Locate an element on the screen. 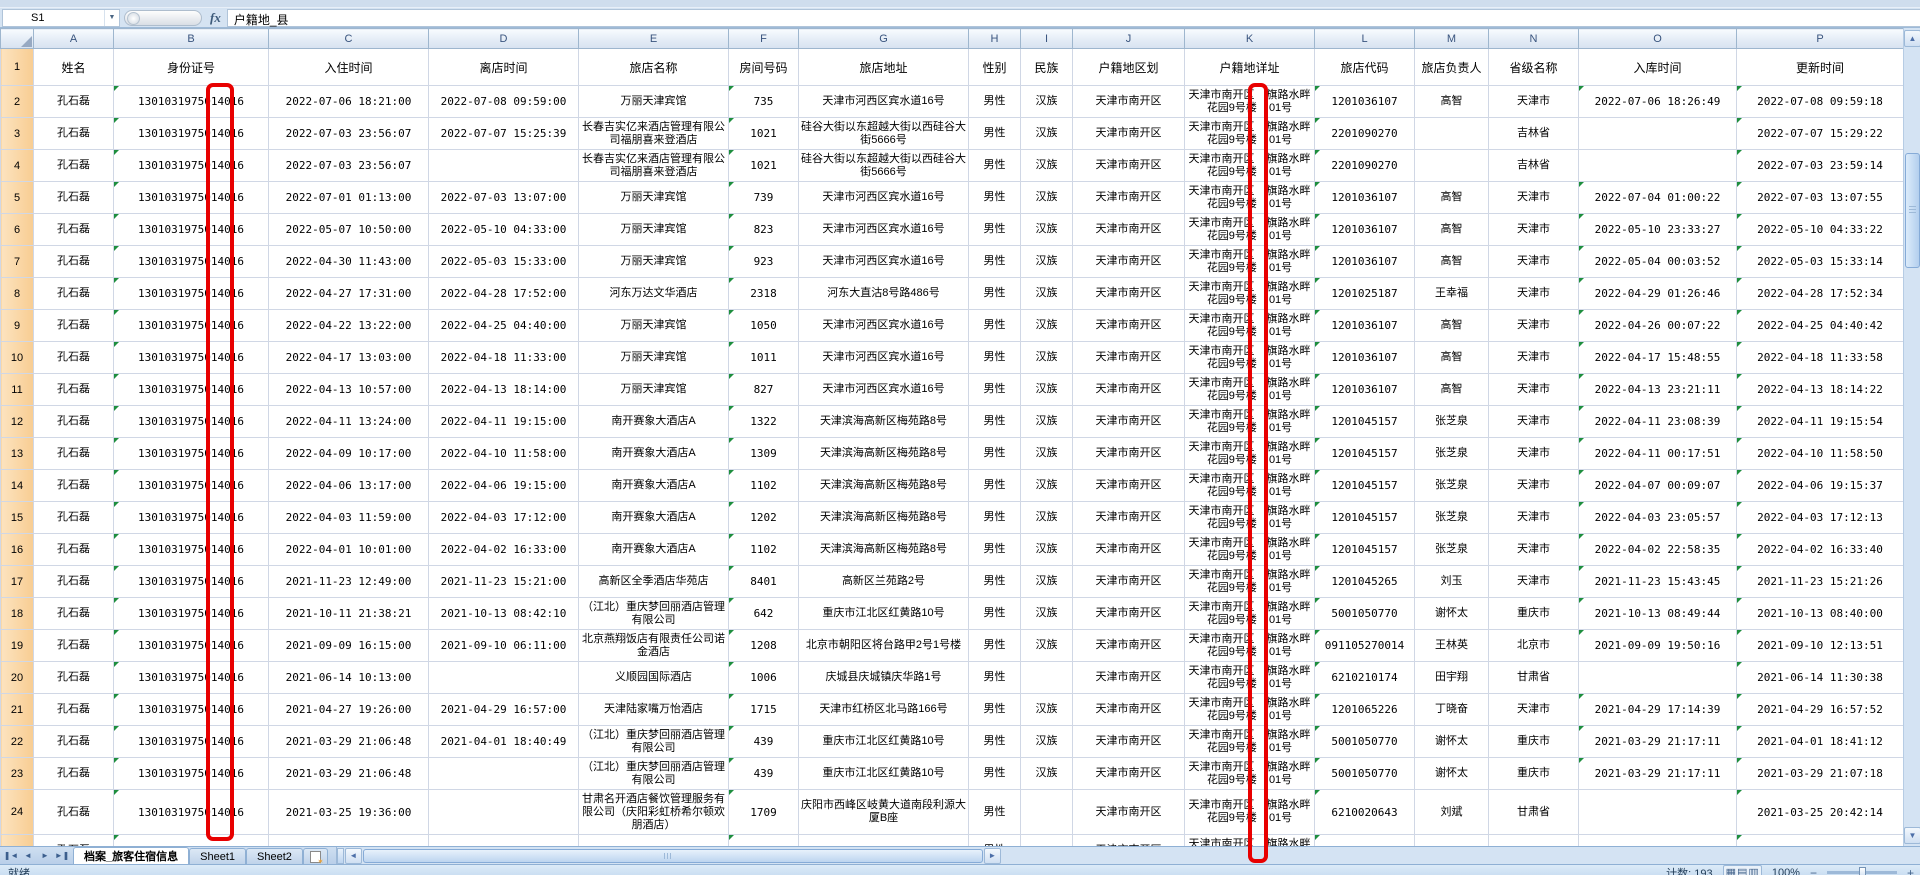  cell-hotel-name: 天津陆家嘴万怡酒店 is located at coordinates (653, 709).